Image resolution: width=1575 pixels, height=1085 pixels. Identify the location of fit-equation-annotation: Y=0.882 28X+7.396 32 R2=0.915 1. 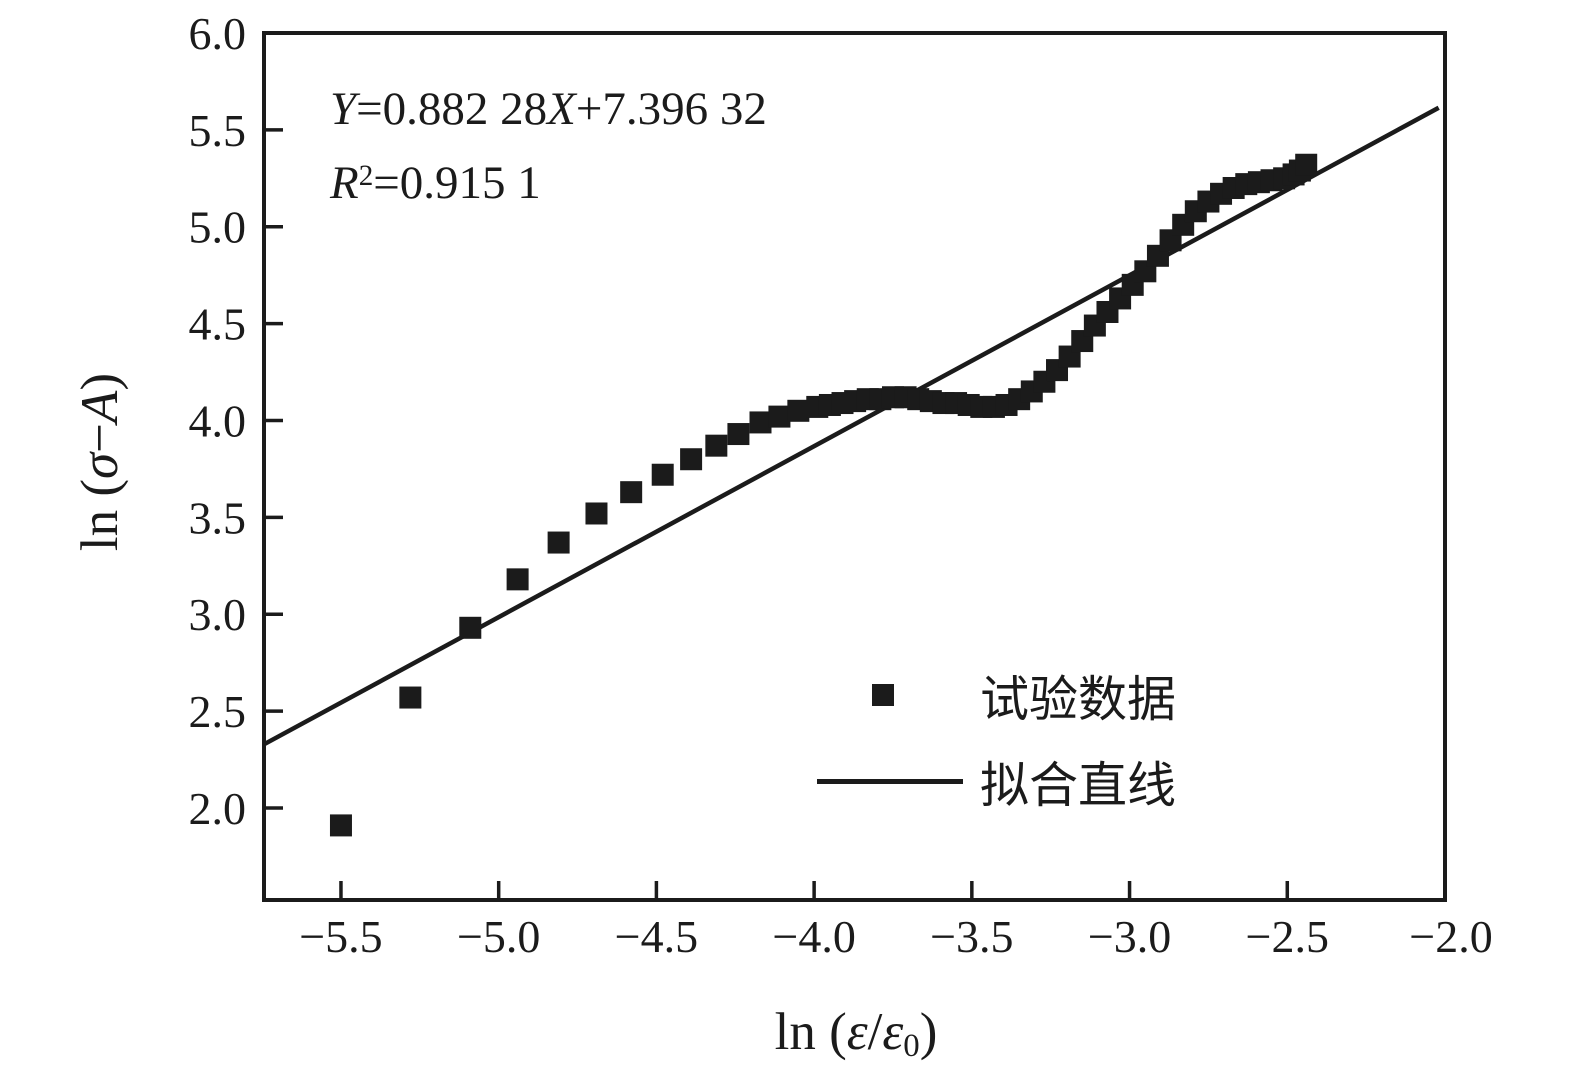
(548, 149).